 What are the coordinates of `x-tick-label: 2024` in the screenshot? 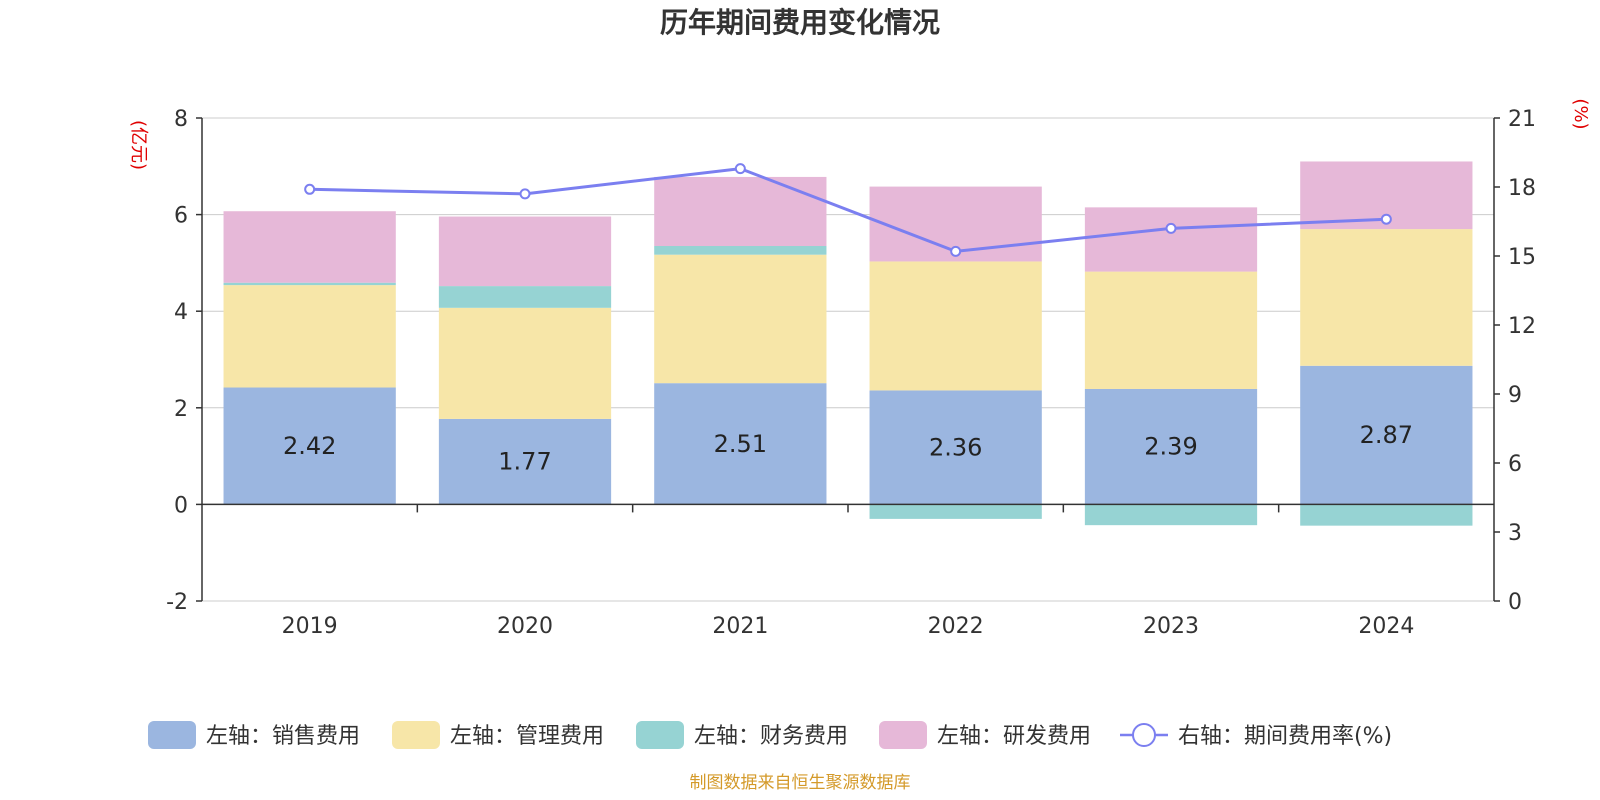 It's located at (1386, 626).